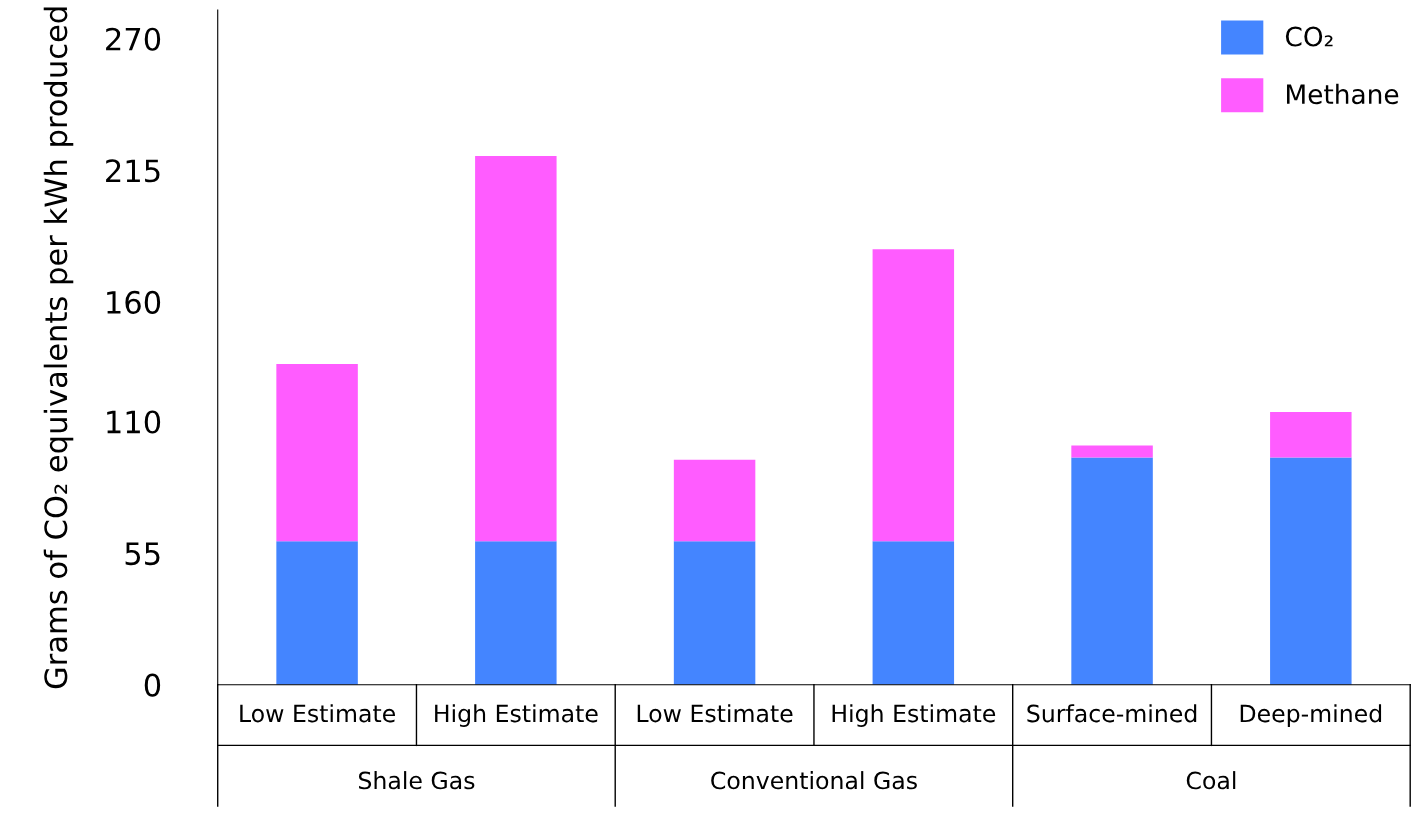 The image size is (1423, 836). Describe the element at coordinates (133, 171) in the screenshot. I see `y-tick-label: 215` at that location.